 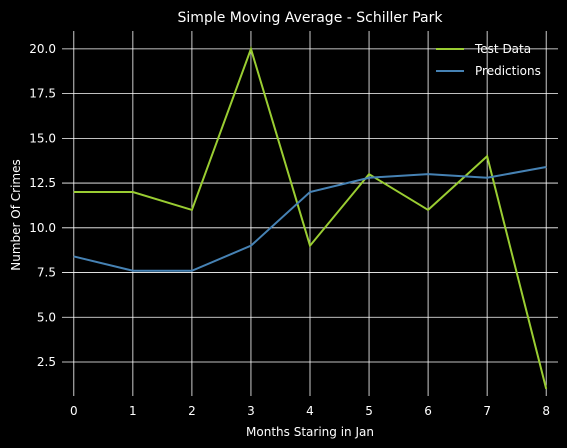 I want to click on x-axis-label: Months Staring in Jan, so click(x=310, y=432).